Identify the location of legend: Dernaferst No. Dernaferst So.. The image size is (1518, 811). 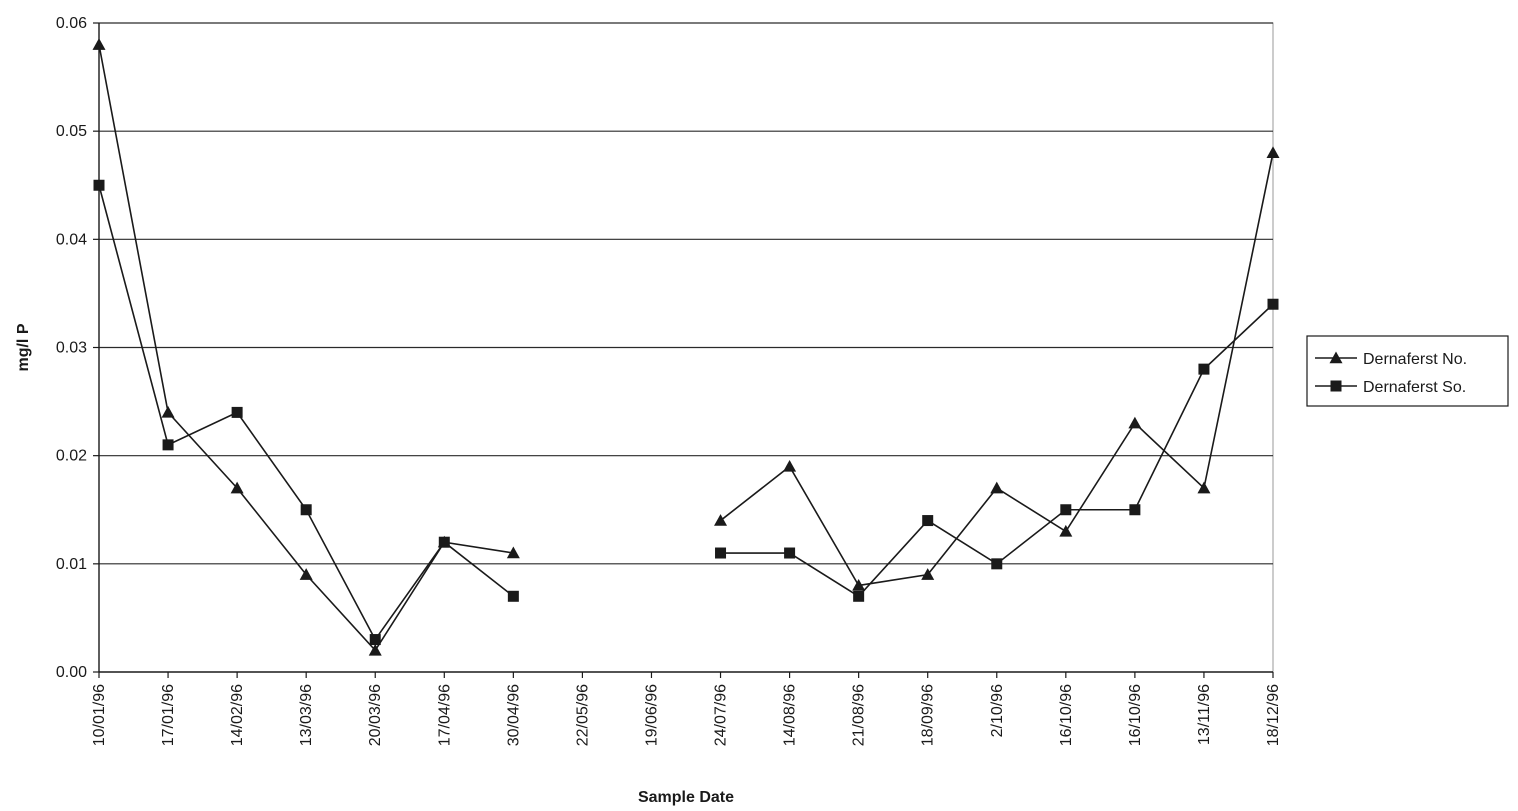
(1407, 371).